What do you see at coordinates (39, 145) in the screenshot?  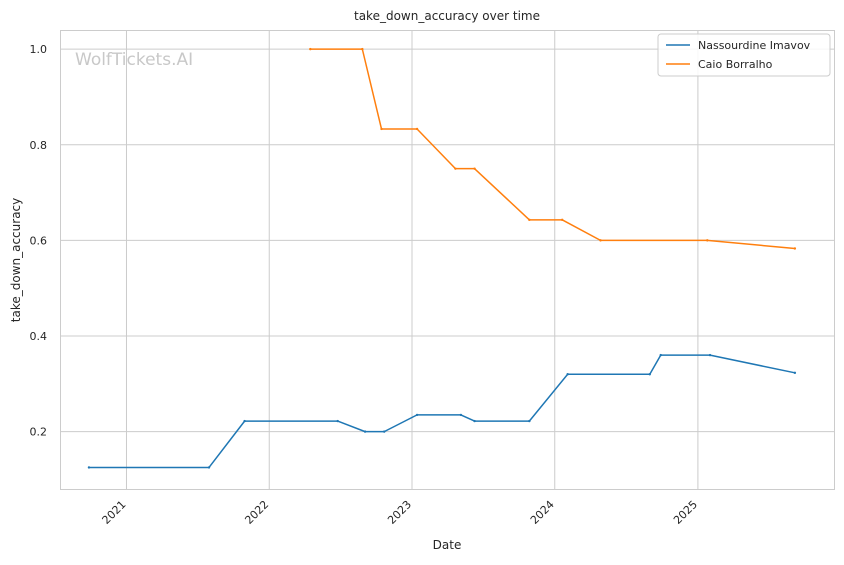 I see `y-tick-label: 0.8` at bounding box center [39, 145].